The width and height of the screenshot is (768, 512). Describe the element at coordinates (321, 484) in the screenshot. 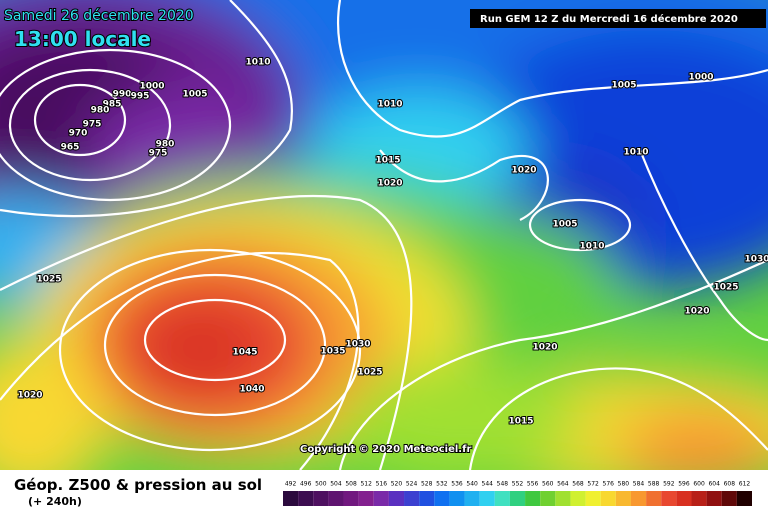

I see `scale-label: 500` at that location.